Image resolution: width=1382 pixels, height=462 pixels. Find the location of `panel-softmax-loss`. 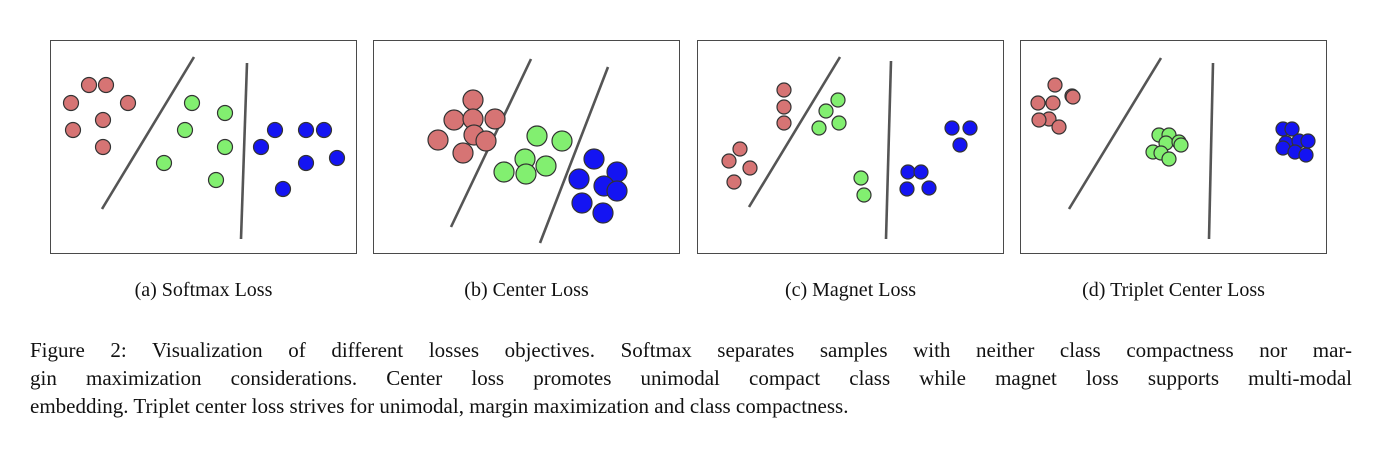

panel-softmax-loss is located at coordinates (203, 147).